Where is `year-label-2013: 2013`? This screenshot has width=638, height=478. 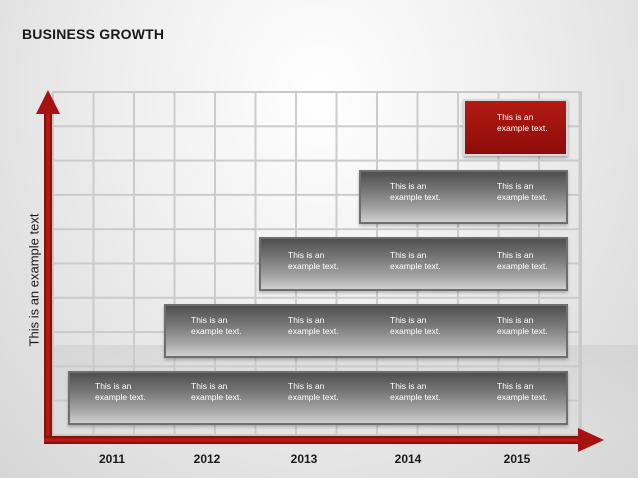
year-label-2013: 2013 is located at coordinates (304, 459).